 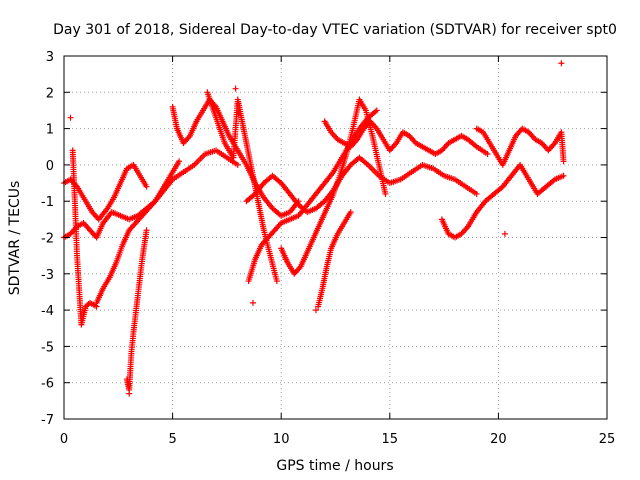 What do you see at coordinates (47, 311) in the screenshot?
I see `y-tick-label: -4` at bounding box center [47, 311].